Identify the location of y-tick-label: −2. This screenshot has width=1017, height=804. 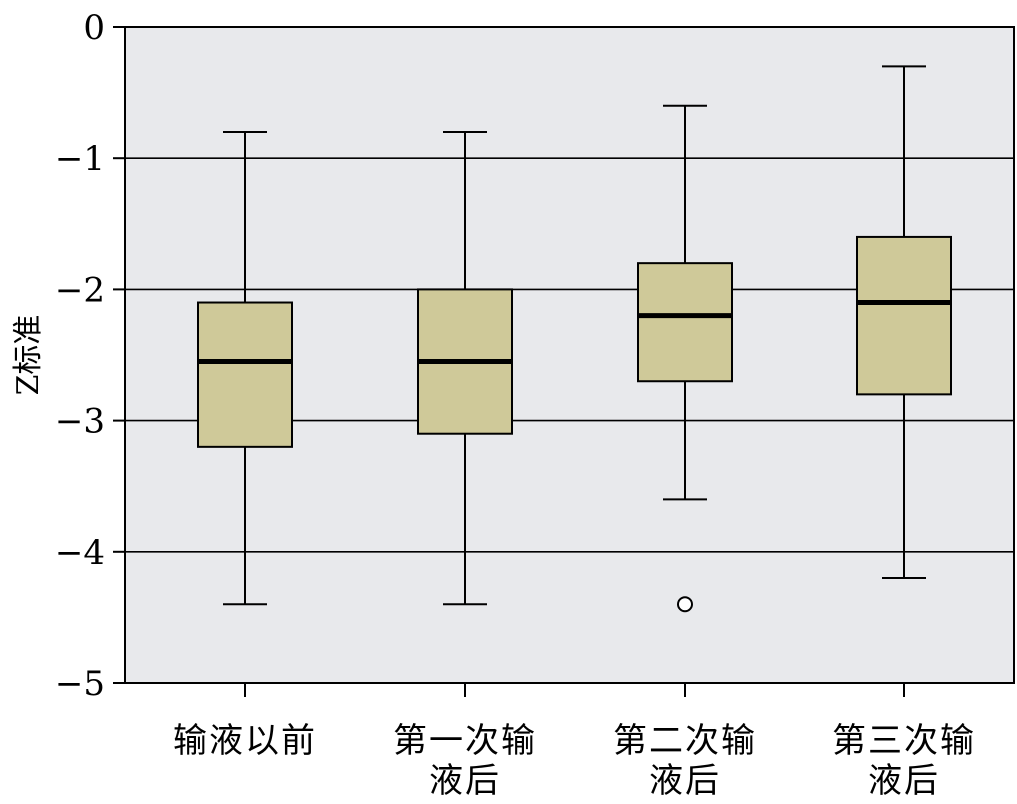
(80, 290).